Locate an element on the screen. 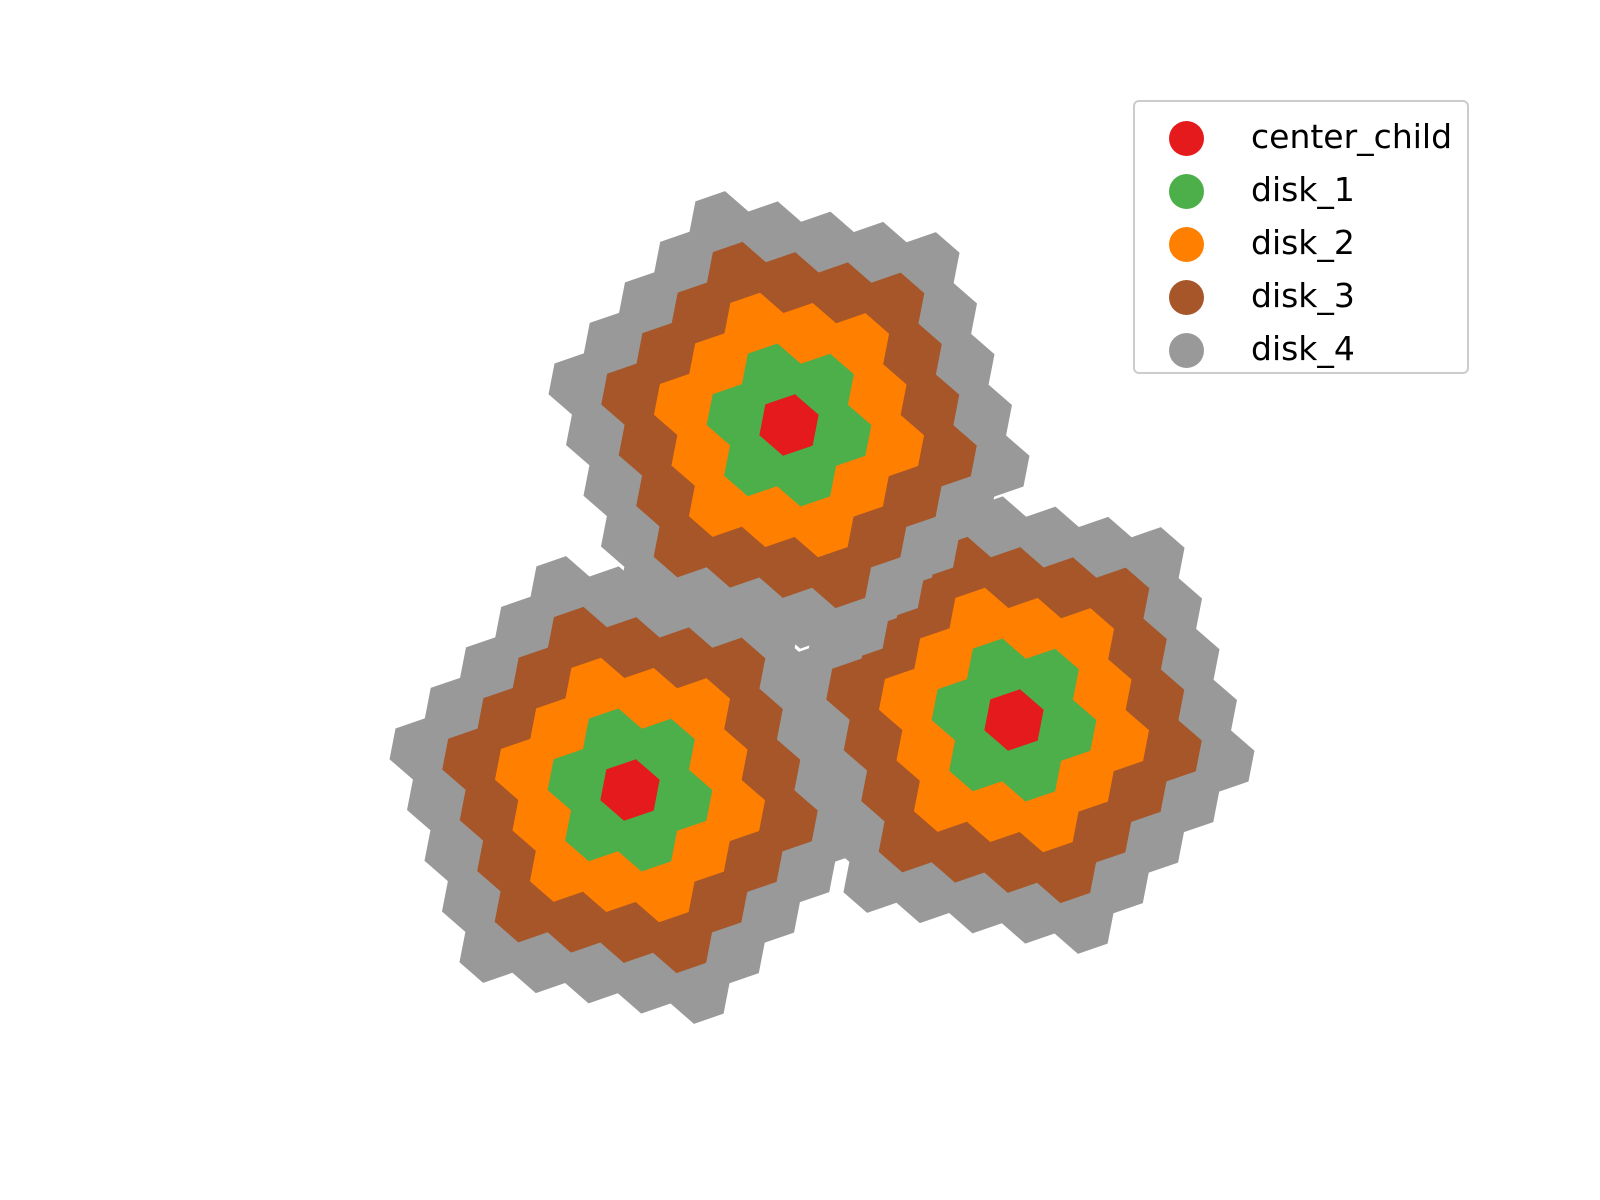 The height and width of the screenshot is (1200, 1600). legend: center_child disk_1 disk_2 disk_3 disk_4 is located at coordinates (1301, 237).